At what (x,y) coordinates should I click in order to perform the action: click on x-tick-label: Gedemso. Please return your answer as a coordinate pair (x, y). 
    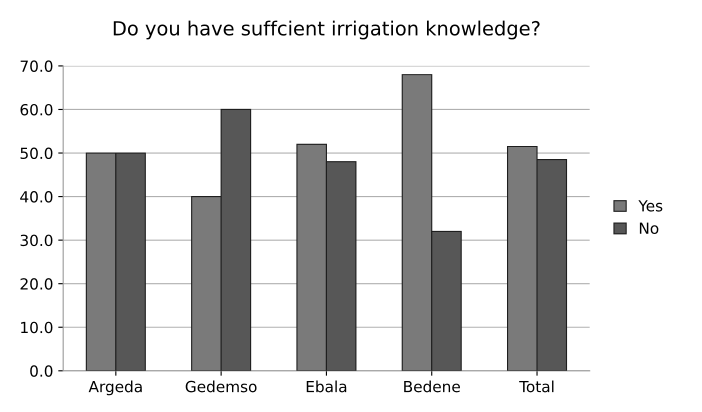
    Looking at the image, I should click on (221, 386).